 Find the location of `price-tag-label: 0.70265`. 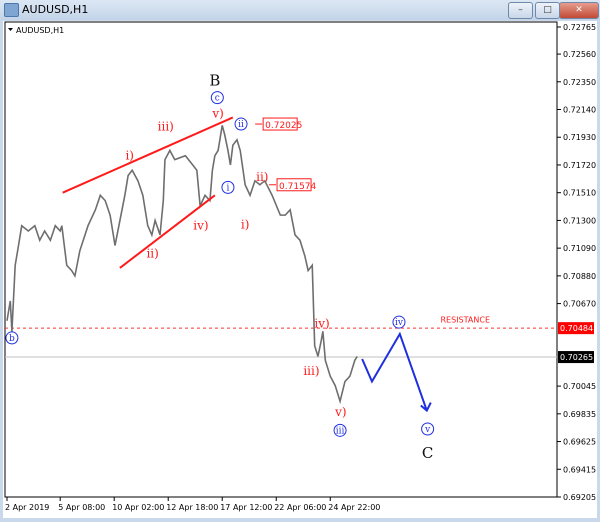

price-tag-label: 0.70265 is located at coordinates (576, 357).